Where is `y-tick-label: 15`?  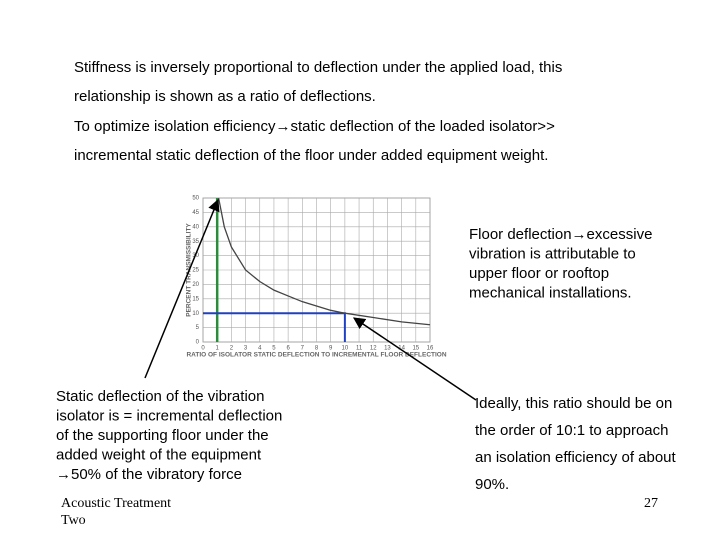 y-tick-label: 15 is located at coordinates (195, 299).